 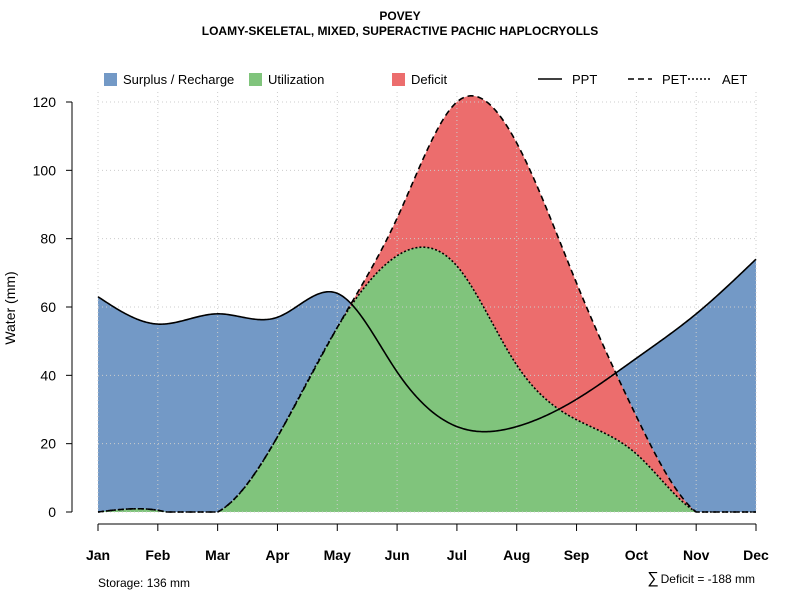 What do you see at coordinates (637, 555) in the screenshot?
I see `x-tick-label: Oct` at bounding box center [637, 555].